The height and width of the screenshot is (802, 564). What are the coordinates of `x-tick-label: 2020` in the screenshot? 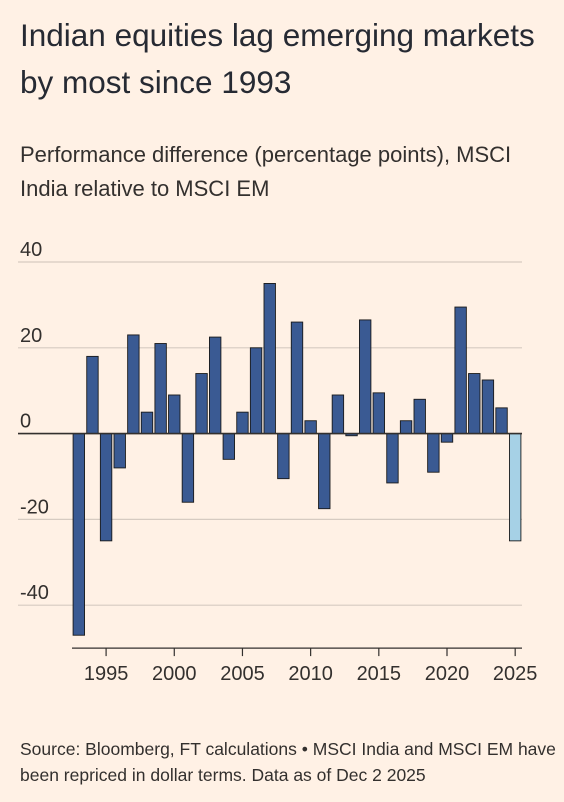 It's located at (447, 674).